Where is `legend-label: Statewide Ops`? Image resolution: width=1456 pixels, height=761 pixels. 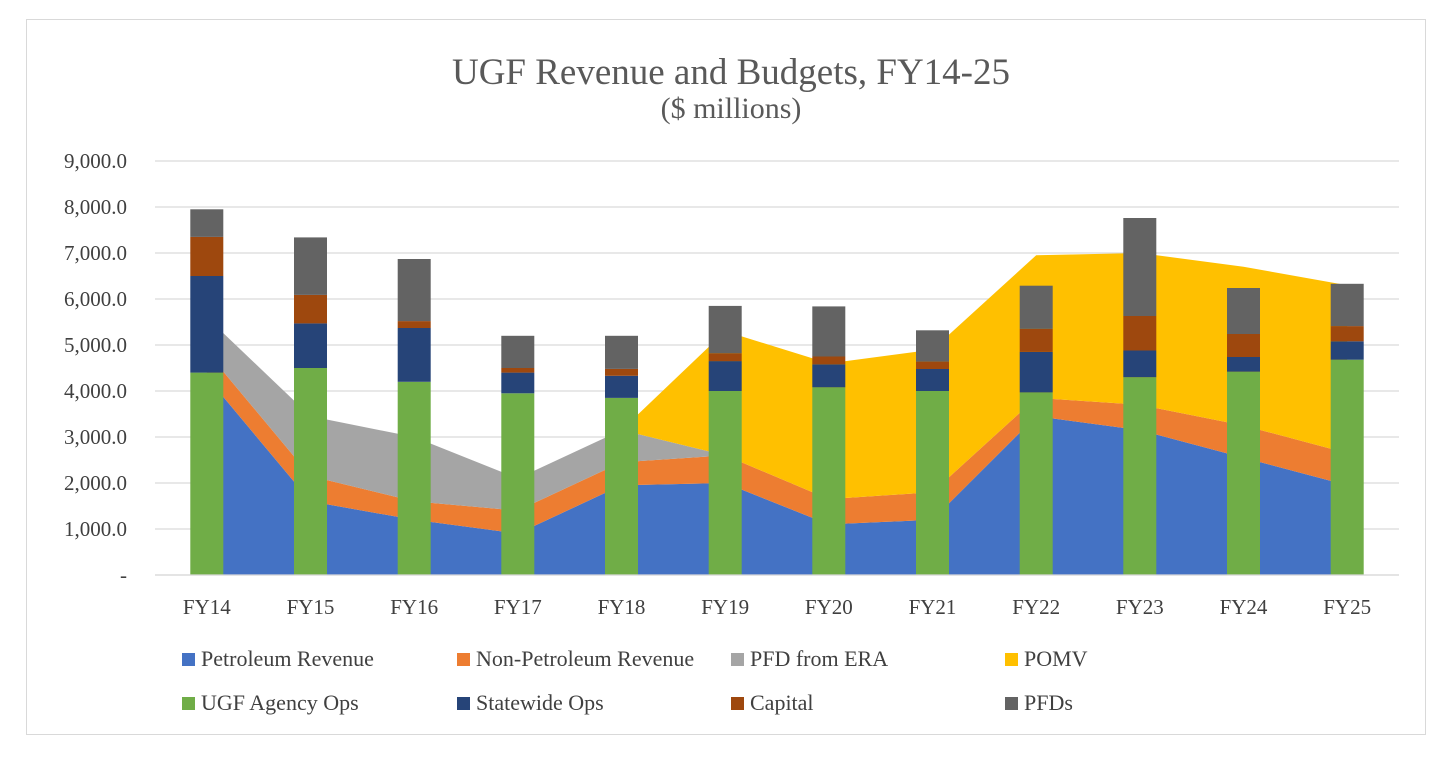 legend-label: Statewide Ops is located at coordinates (540, 702).